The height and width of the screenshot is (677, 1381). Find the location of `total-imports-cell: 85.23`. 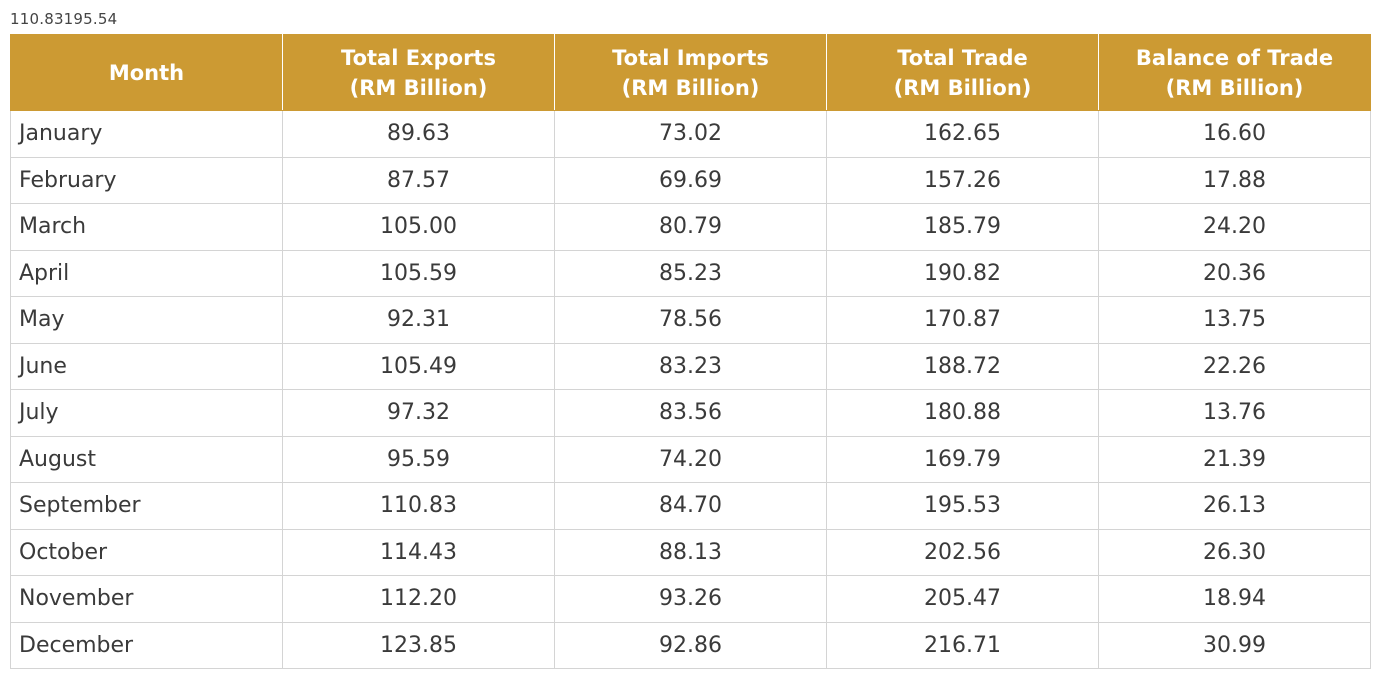

total-imports-cell: 85.23 is located at coordinates (690, 273).